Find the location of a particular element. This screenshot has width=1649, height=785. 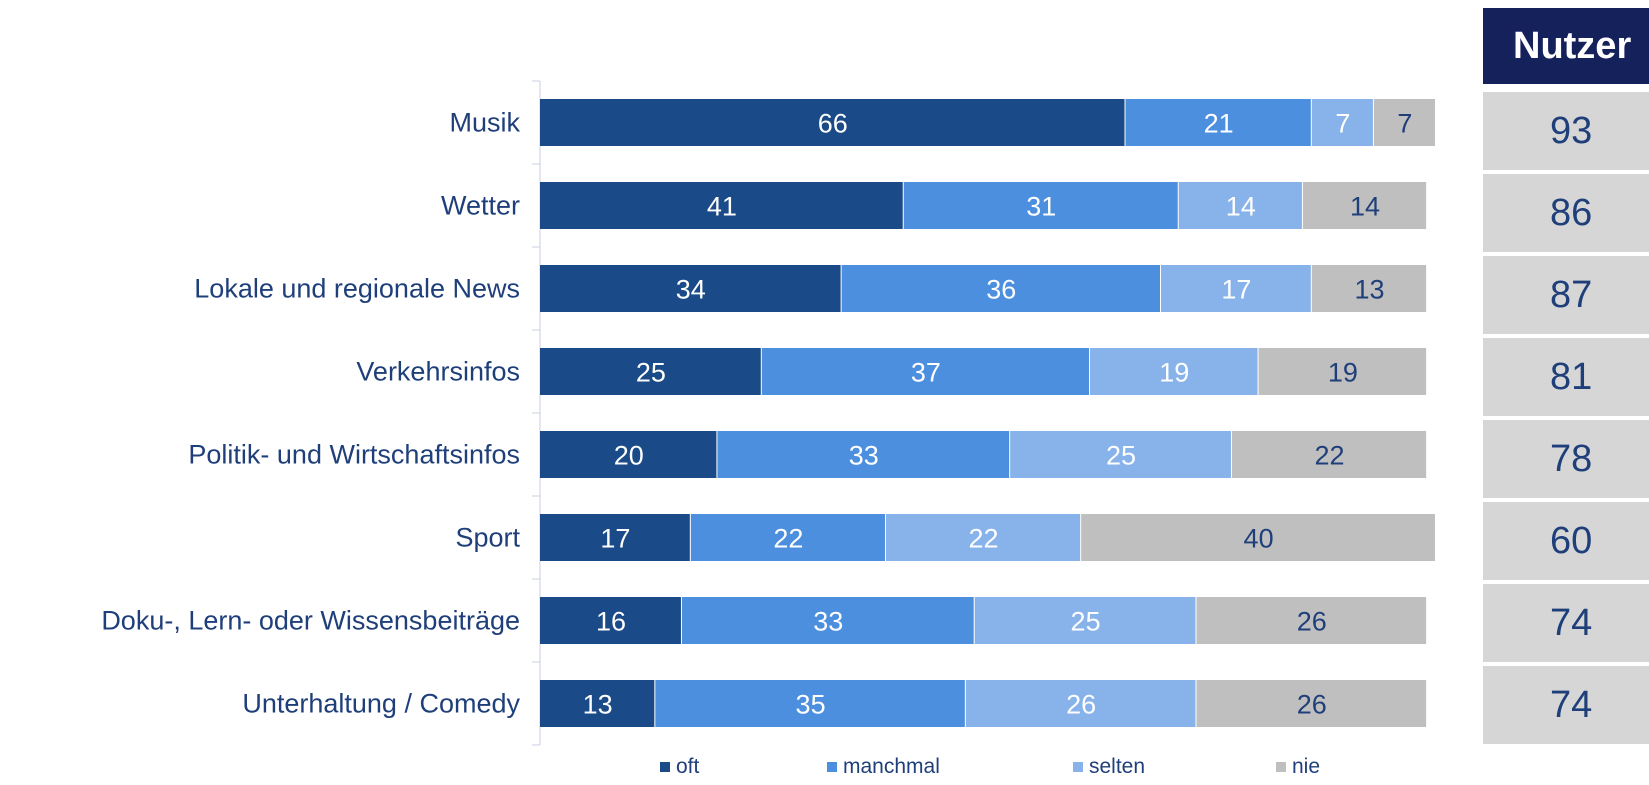

data-label: 35 is located at coordinates (811, 705).